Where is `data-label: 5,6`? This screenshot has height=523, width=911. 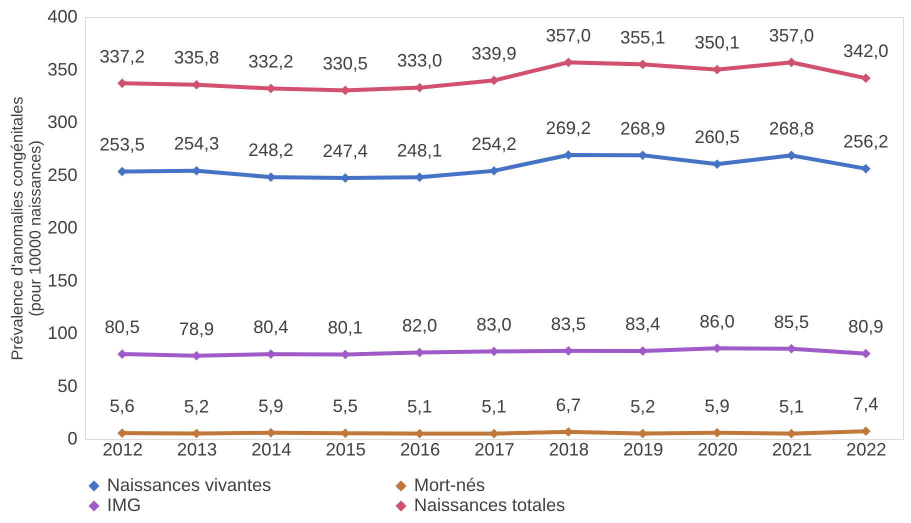
data-label: 5,6 is located at coordinates (122, 406).